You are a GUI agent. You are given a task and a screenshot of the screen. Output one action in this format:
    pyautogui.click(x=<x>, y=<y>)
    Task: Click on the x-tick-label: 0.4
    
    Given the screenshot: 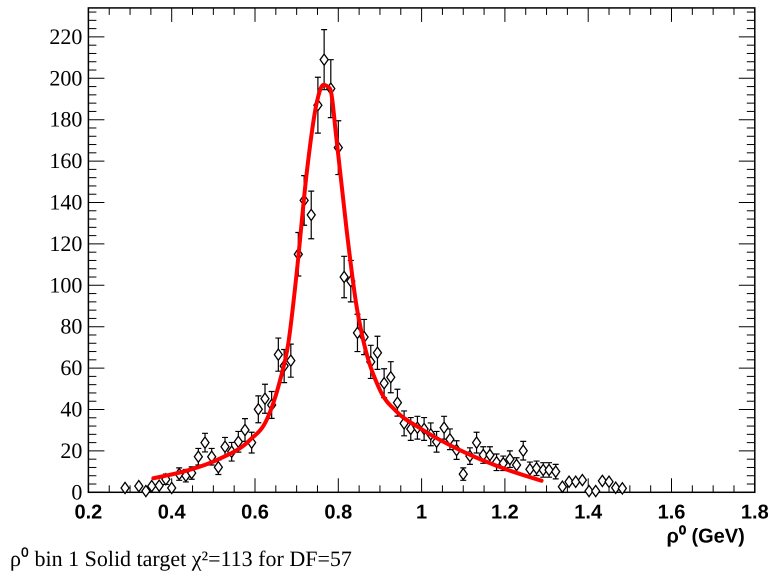 What is the action you would take?
    pyautogui.click(x=172, y=512)
    